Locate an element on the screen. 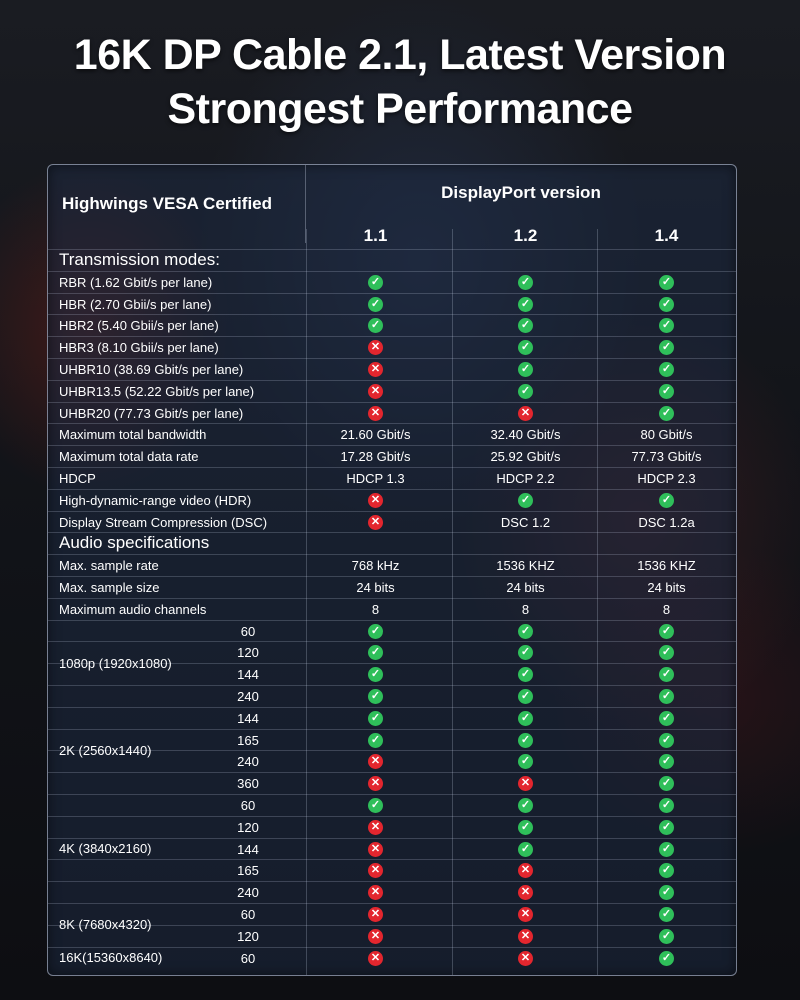 The width and height of the screenshot is (800, 1000). version-header-1: 1.1 is located at coordinates (375, 235).